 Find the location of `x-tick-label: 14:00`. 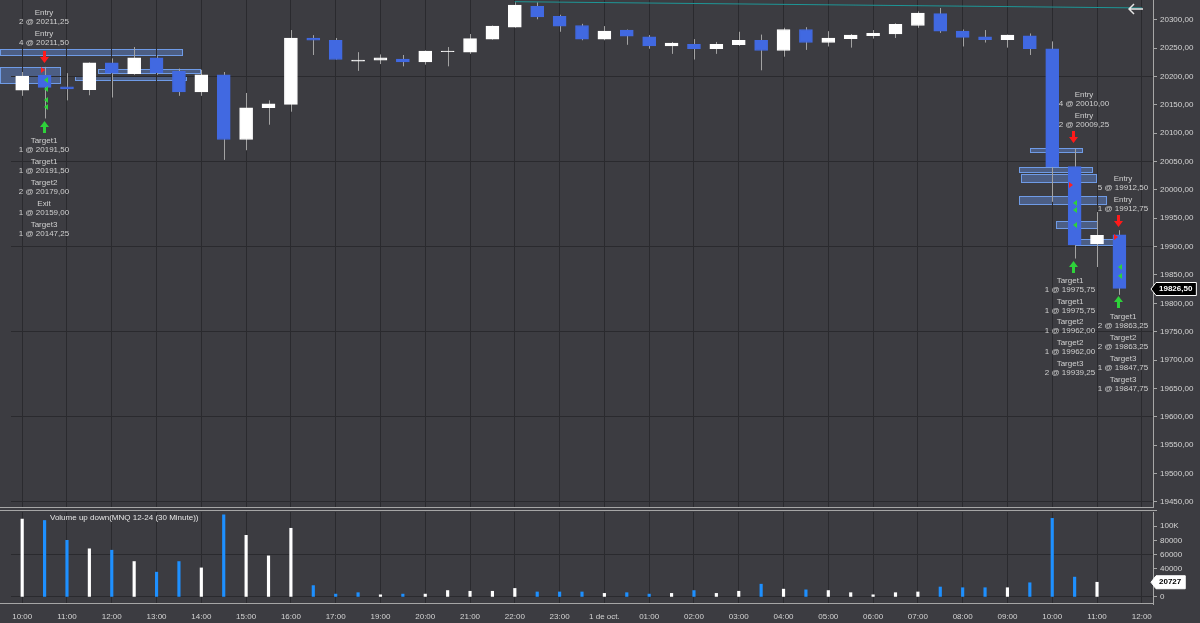

x-tick-label: 14:00 is located at coordinates (201, 616).